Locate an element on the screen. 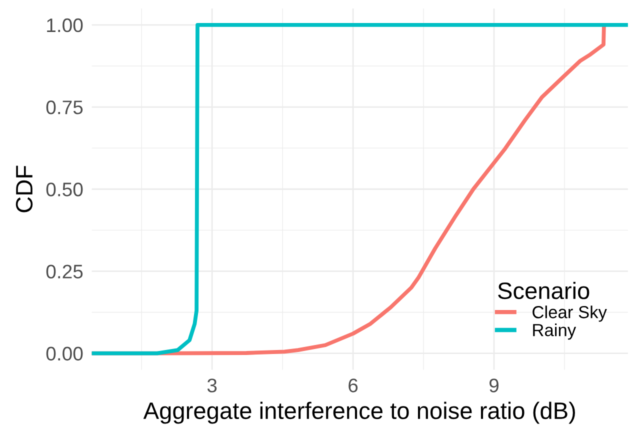 This screenshot has height=425, width=633. y-axis-title: CDF is located at coordinates (24, 189).